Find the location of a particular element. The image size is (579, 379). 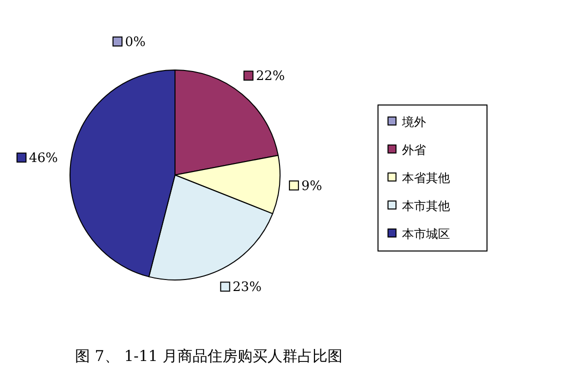

data-label: 9% is located at coordinates (311, 186).